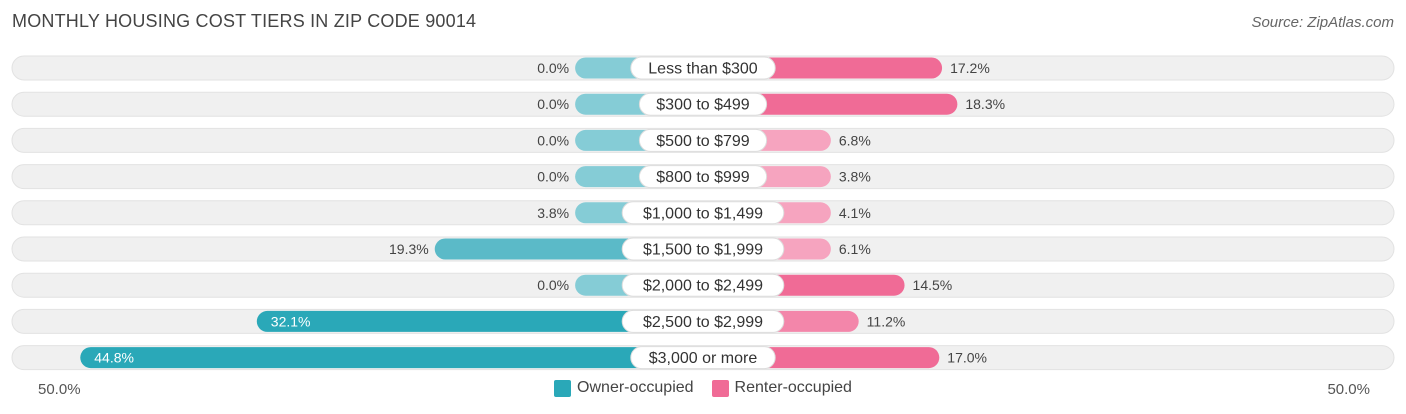 This screenshot has width=1406, height=414. What do you see at coordinates (855, 177) in the screenshot?
I see `renter-value-label: 3.8%` at bounding box center [855, 177].